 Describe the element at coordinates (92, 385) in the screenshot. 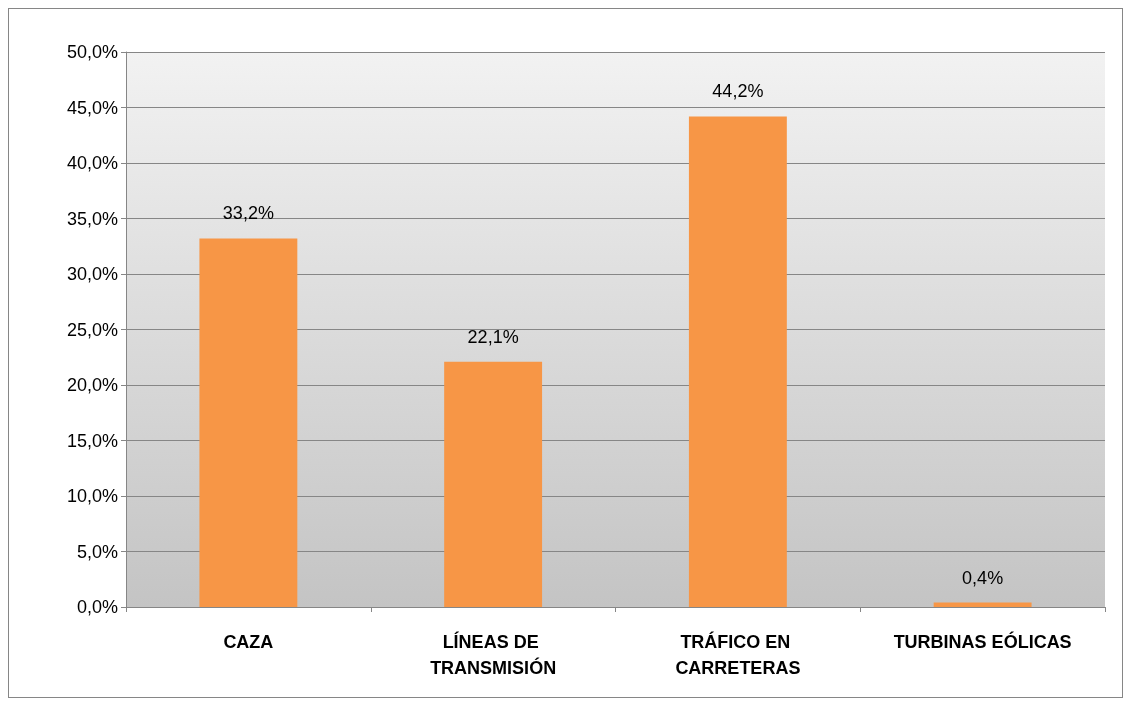

I see `y-tick-label: 20,0%` at that location.